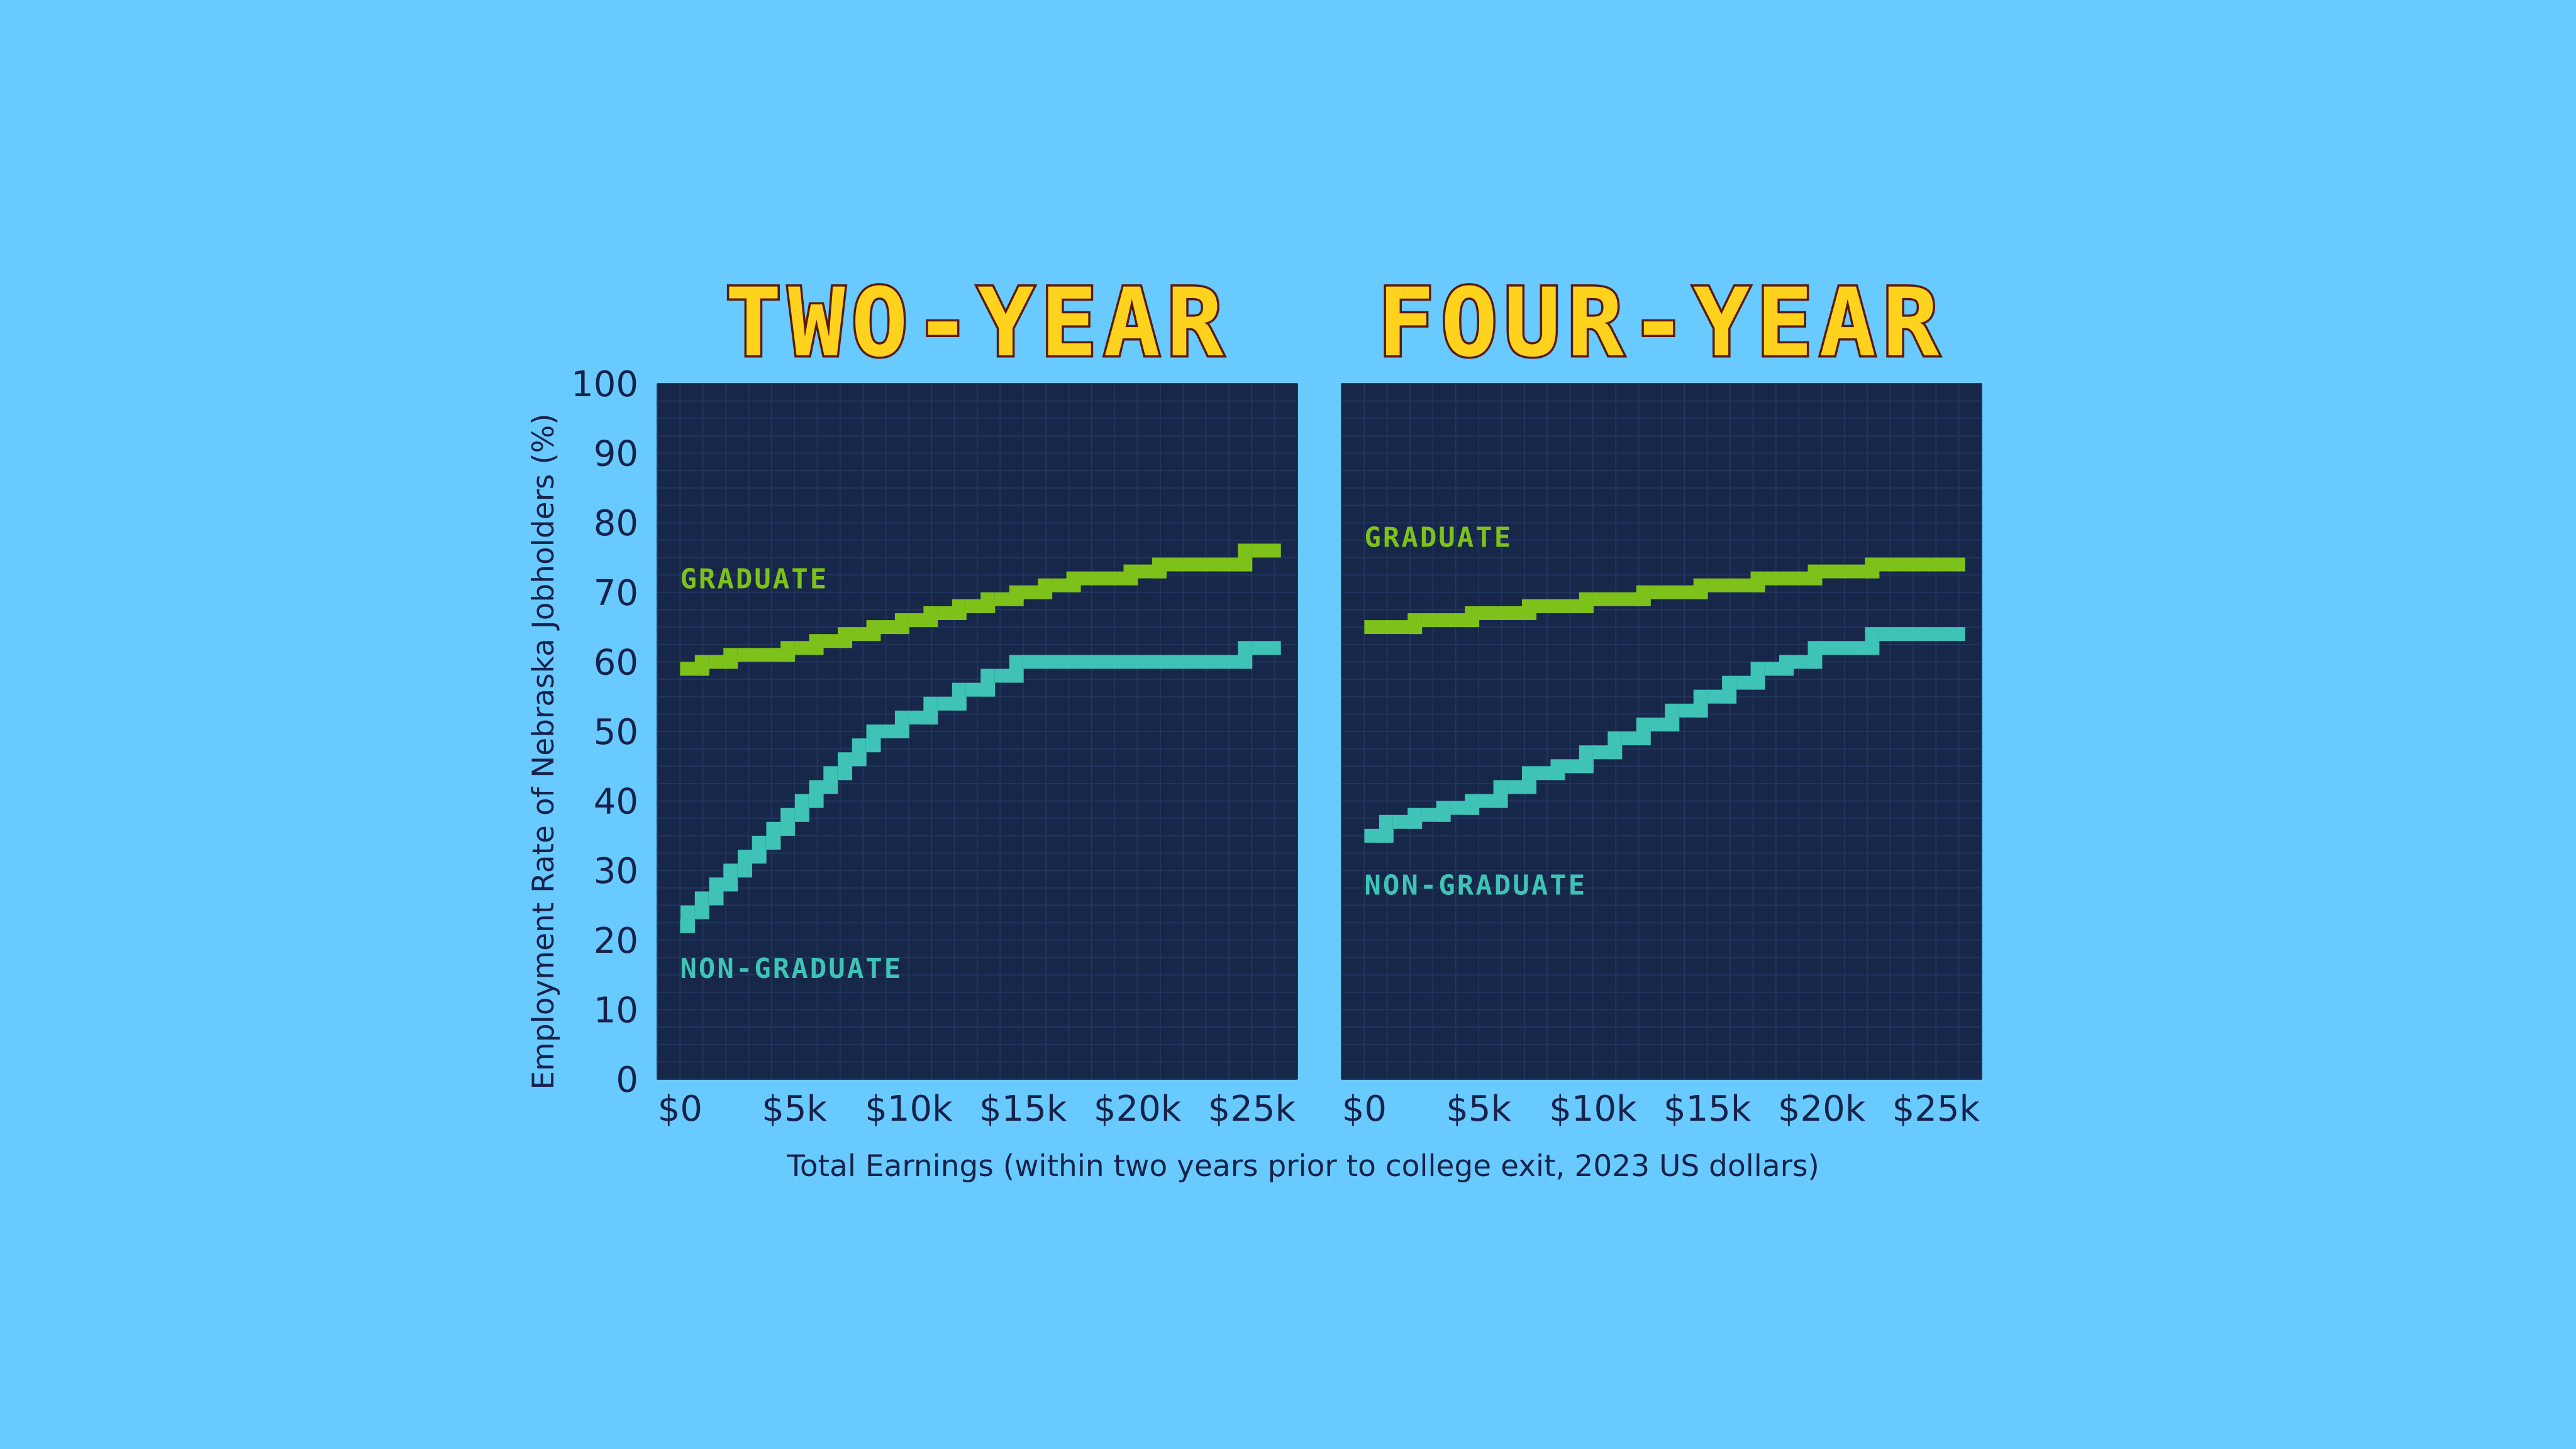 This screenshot has width=2576, height=1449. Describe the element at coordinates (616, 1010) in the screenshot. I see `y-tick-label: 10` at that location.